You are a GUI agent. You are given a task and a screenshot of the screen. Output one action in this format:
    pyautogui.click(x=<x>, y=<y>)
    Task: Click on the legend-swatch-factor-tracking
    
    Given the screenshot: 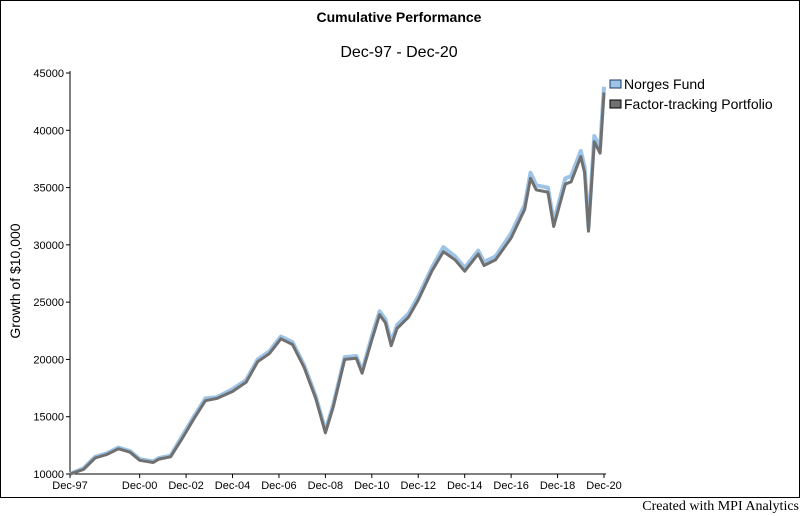 What is the action you would take?
    pyautogui.click(x=615, y=104)
    